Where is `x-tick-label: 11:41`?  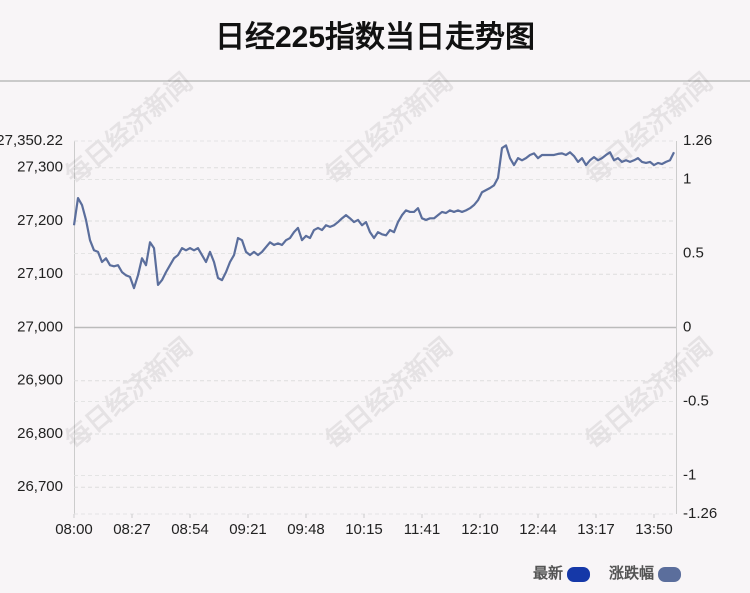 x-tick-label: 11:41 is located at coordinates (422, 529).